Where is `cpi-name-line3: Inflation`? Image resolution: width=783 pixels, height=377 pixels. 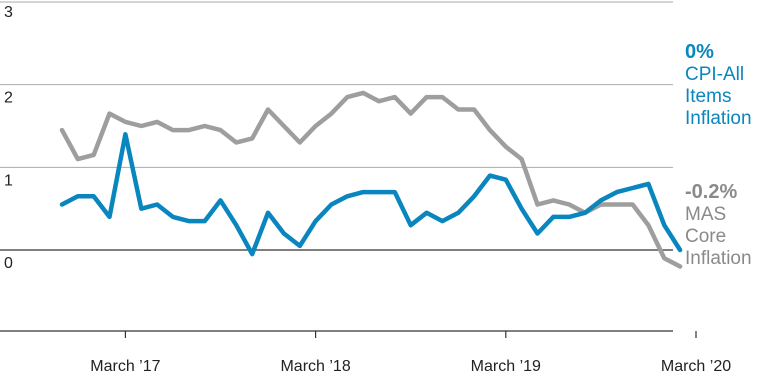
cpi-name-line3: Inflation is located at coordinates (718, 118).